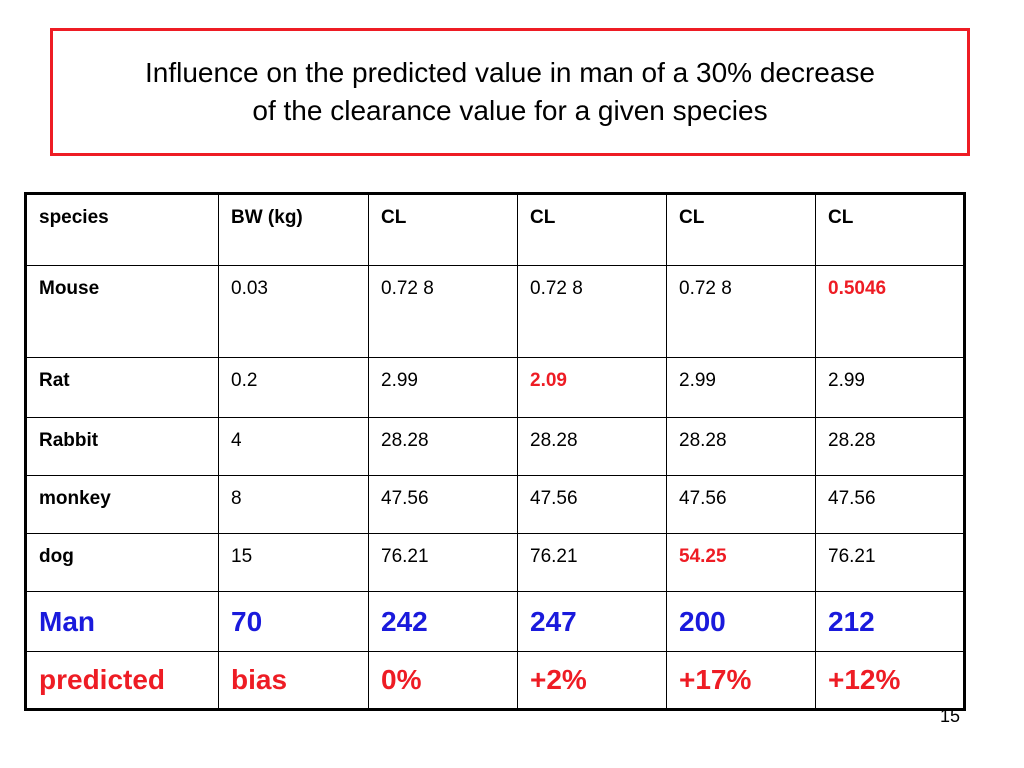  I want to click on man-cell: 70, so click(293, 621).